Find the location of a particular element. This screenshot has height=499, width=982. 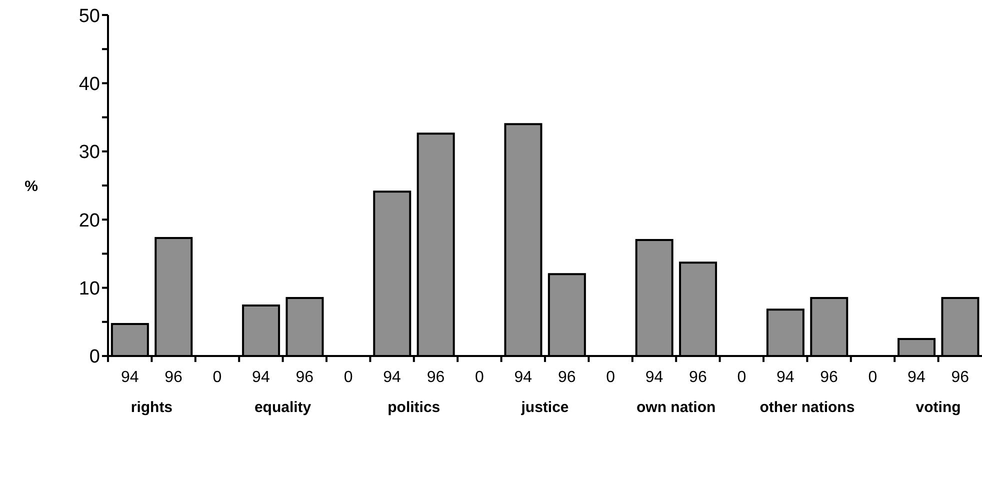

y-axis-title: % is located at coordinates (31, 186).